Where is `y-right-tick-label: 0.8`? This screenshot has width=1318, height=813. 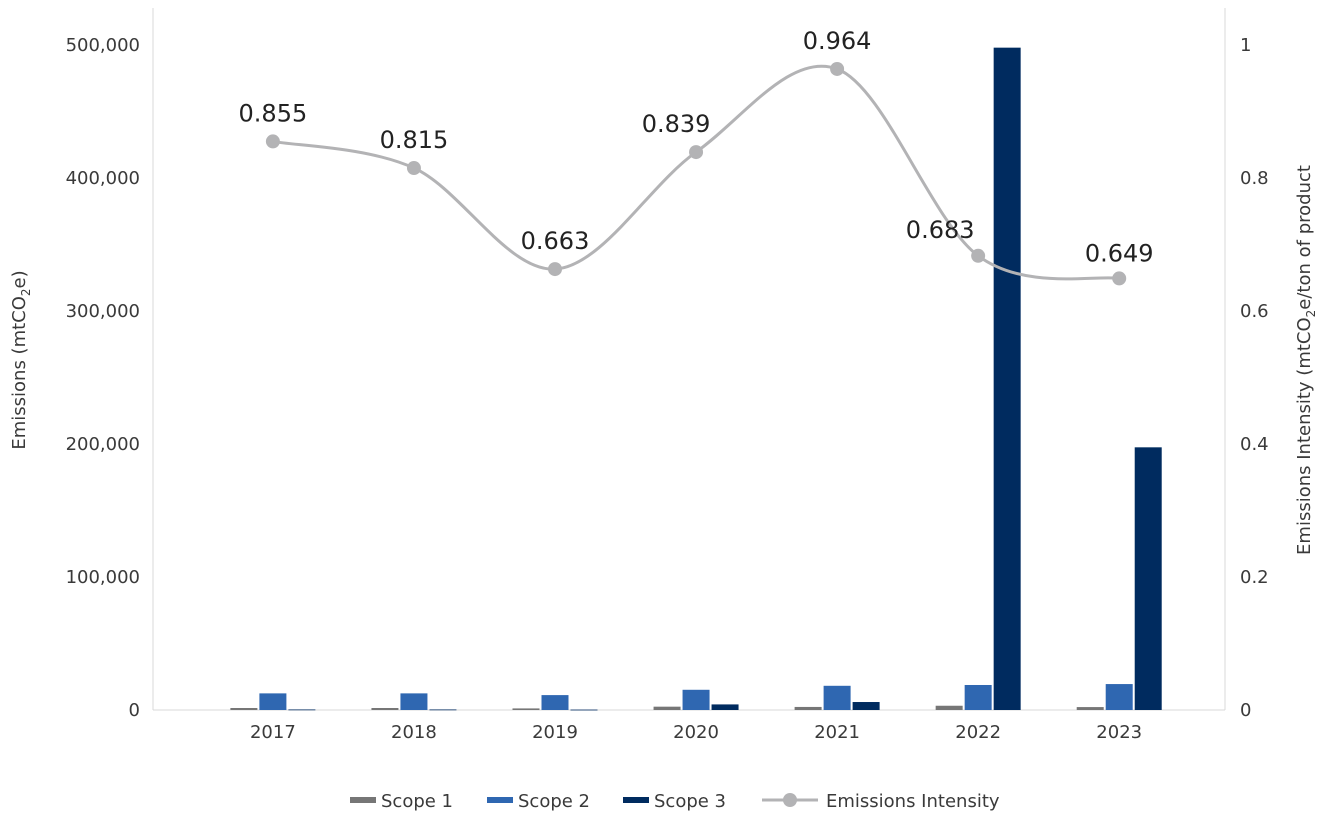 y-right-tick-label: 0.8 is located at coordinates (1254, 178).